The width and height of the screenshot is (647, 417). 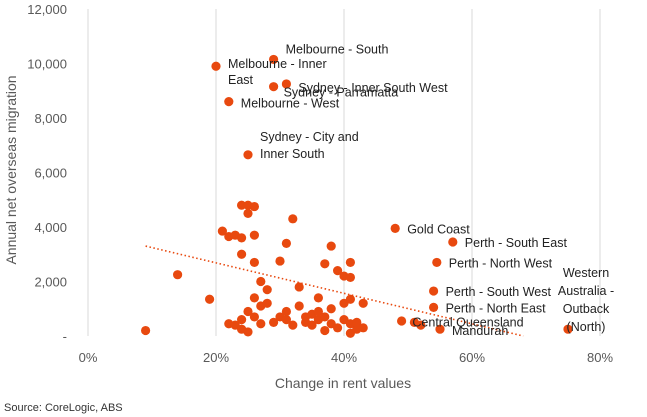 I want to click on x-axis-title: Change in rent values, so click(x=343, y=383).